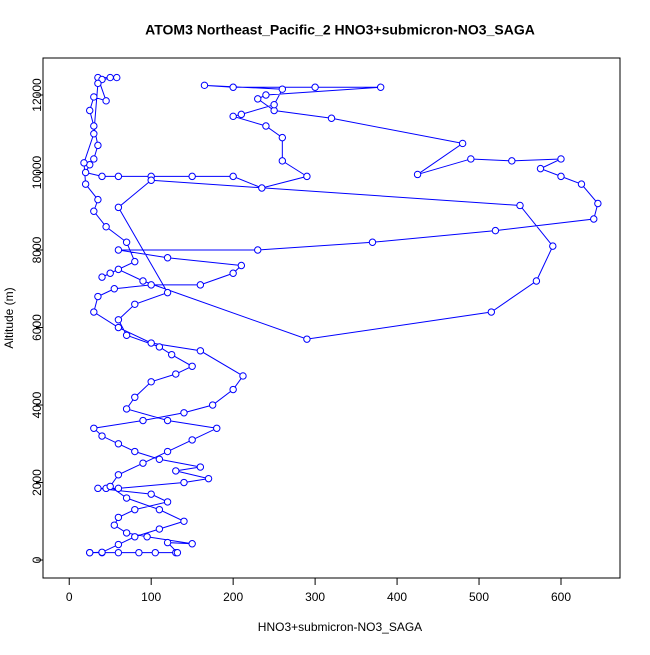 The width and height of the screenshot is (650, 655). I want to click on x-tick-label: 200, so click(233, 597).